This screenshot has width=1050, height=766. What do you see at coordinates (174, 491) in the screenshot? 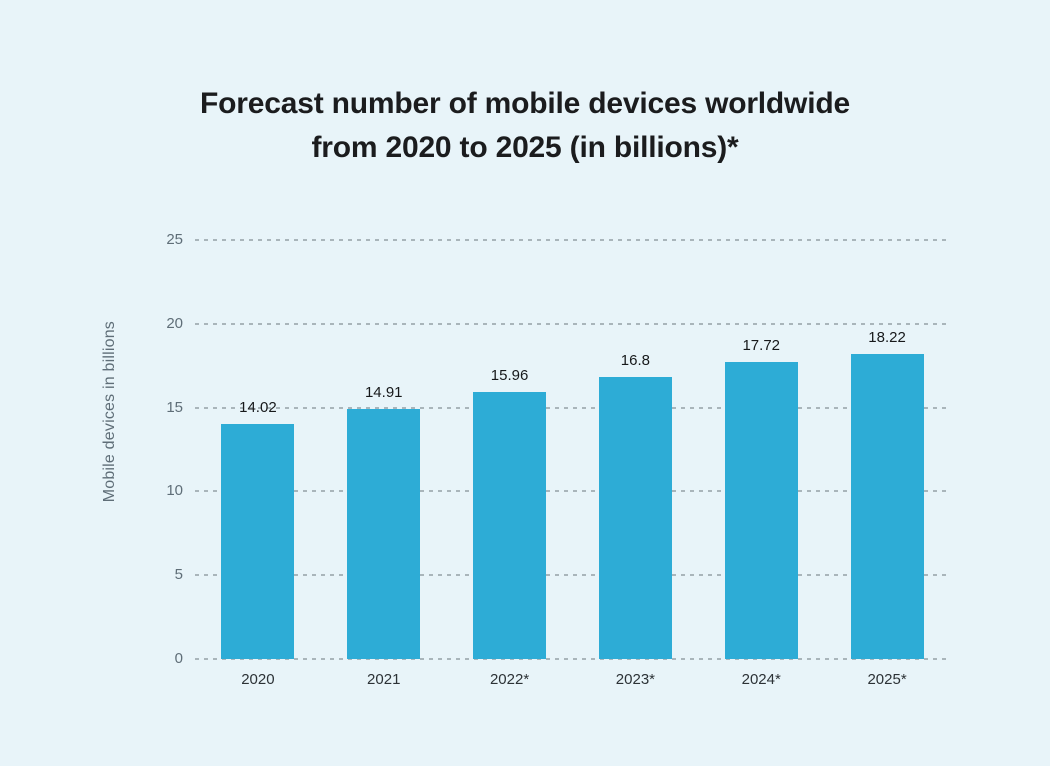
I see `y-tick-label-10: 10` at bounding box center [174, 491].